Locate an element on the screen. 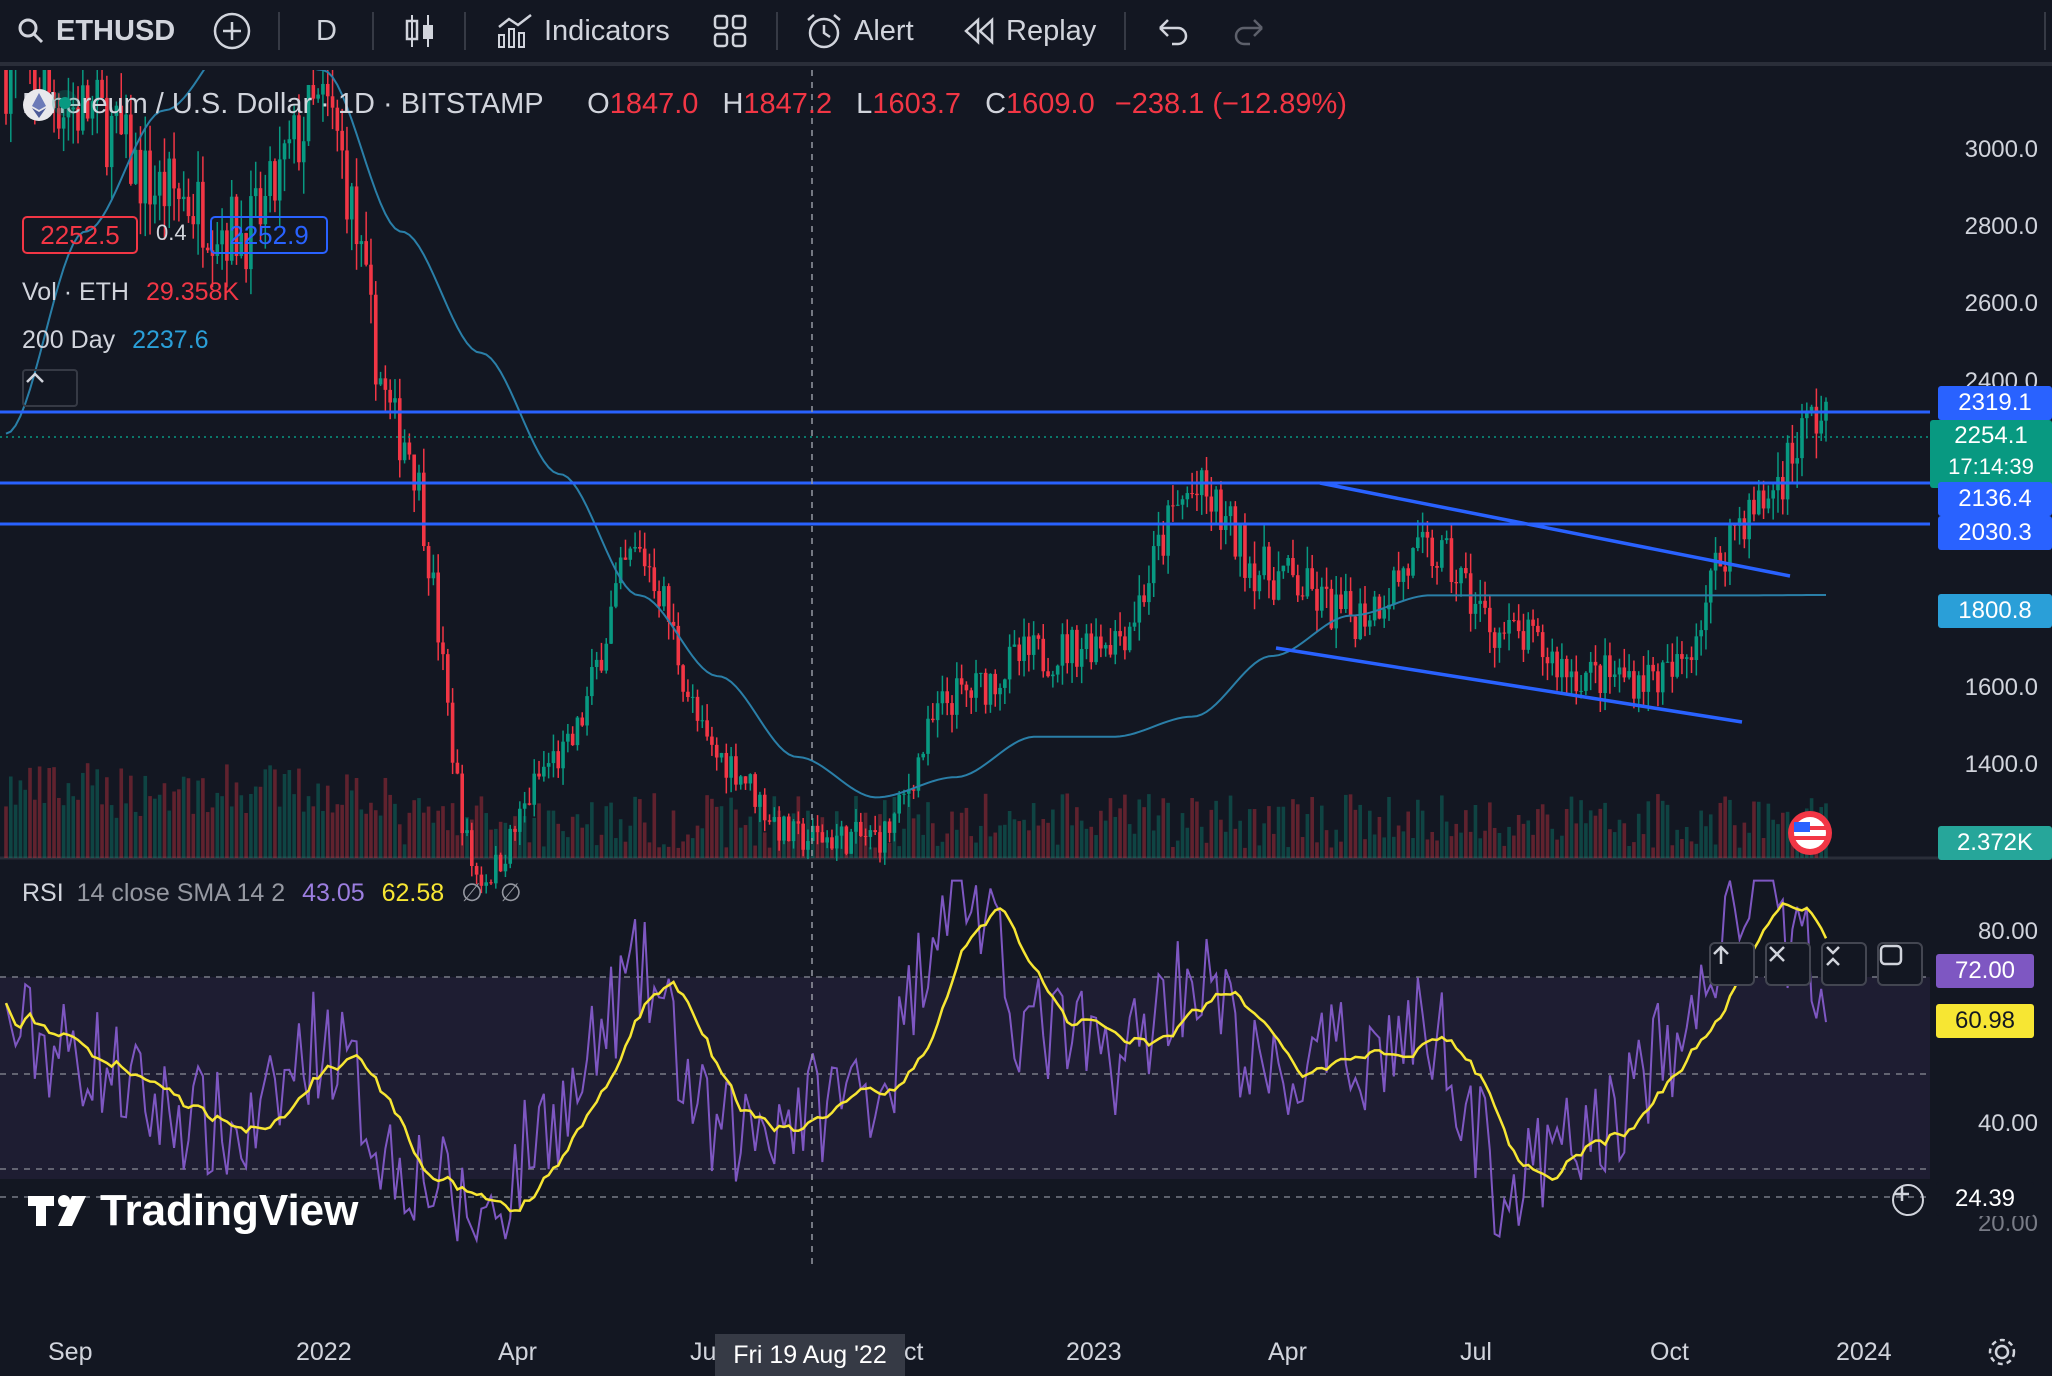  trendline-upper is located at coordinates (1555, 529).